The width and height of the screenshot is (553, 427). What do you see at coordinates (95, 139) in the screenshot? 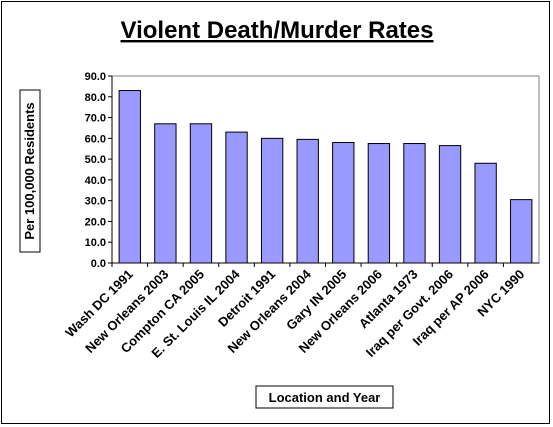
I see `y-tick-label: 60.0` at bounding box center [95, 139].